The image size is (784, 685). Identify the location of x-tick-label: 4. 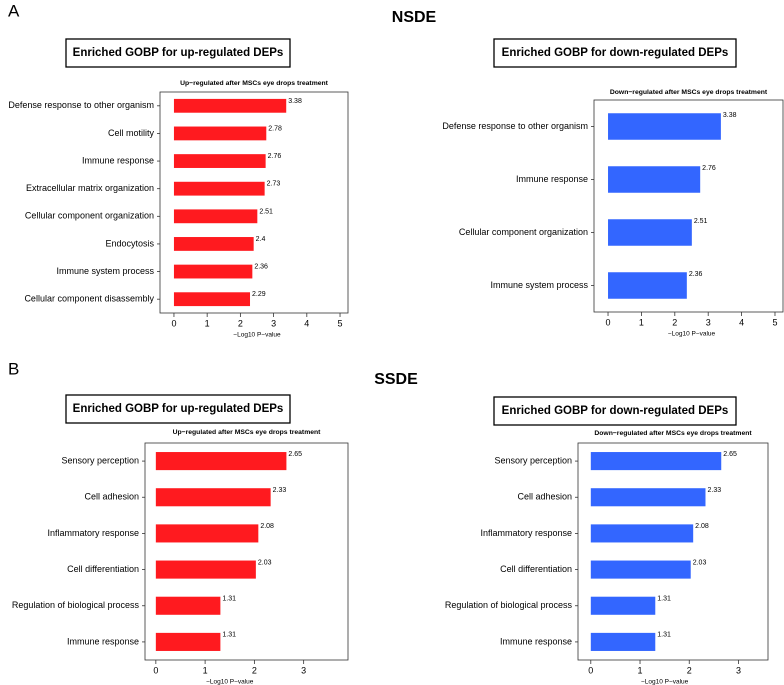
(741, 322).